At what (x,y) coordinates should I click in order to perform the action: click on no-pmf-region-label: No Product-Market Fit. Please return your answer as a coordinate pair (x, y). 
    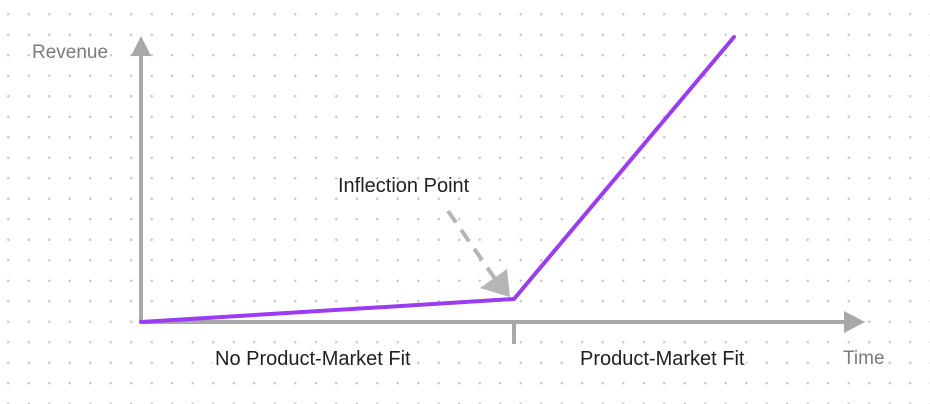
    Looking at the image, I should click on (313, 359).